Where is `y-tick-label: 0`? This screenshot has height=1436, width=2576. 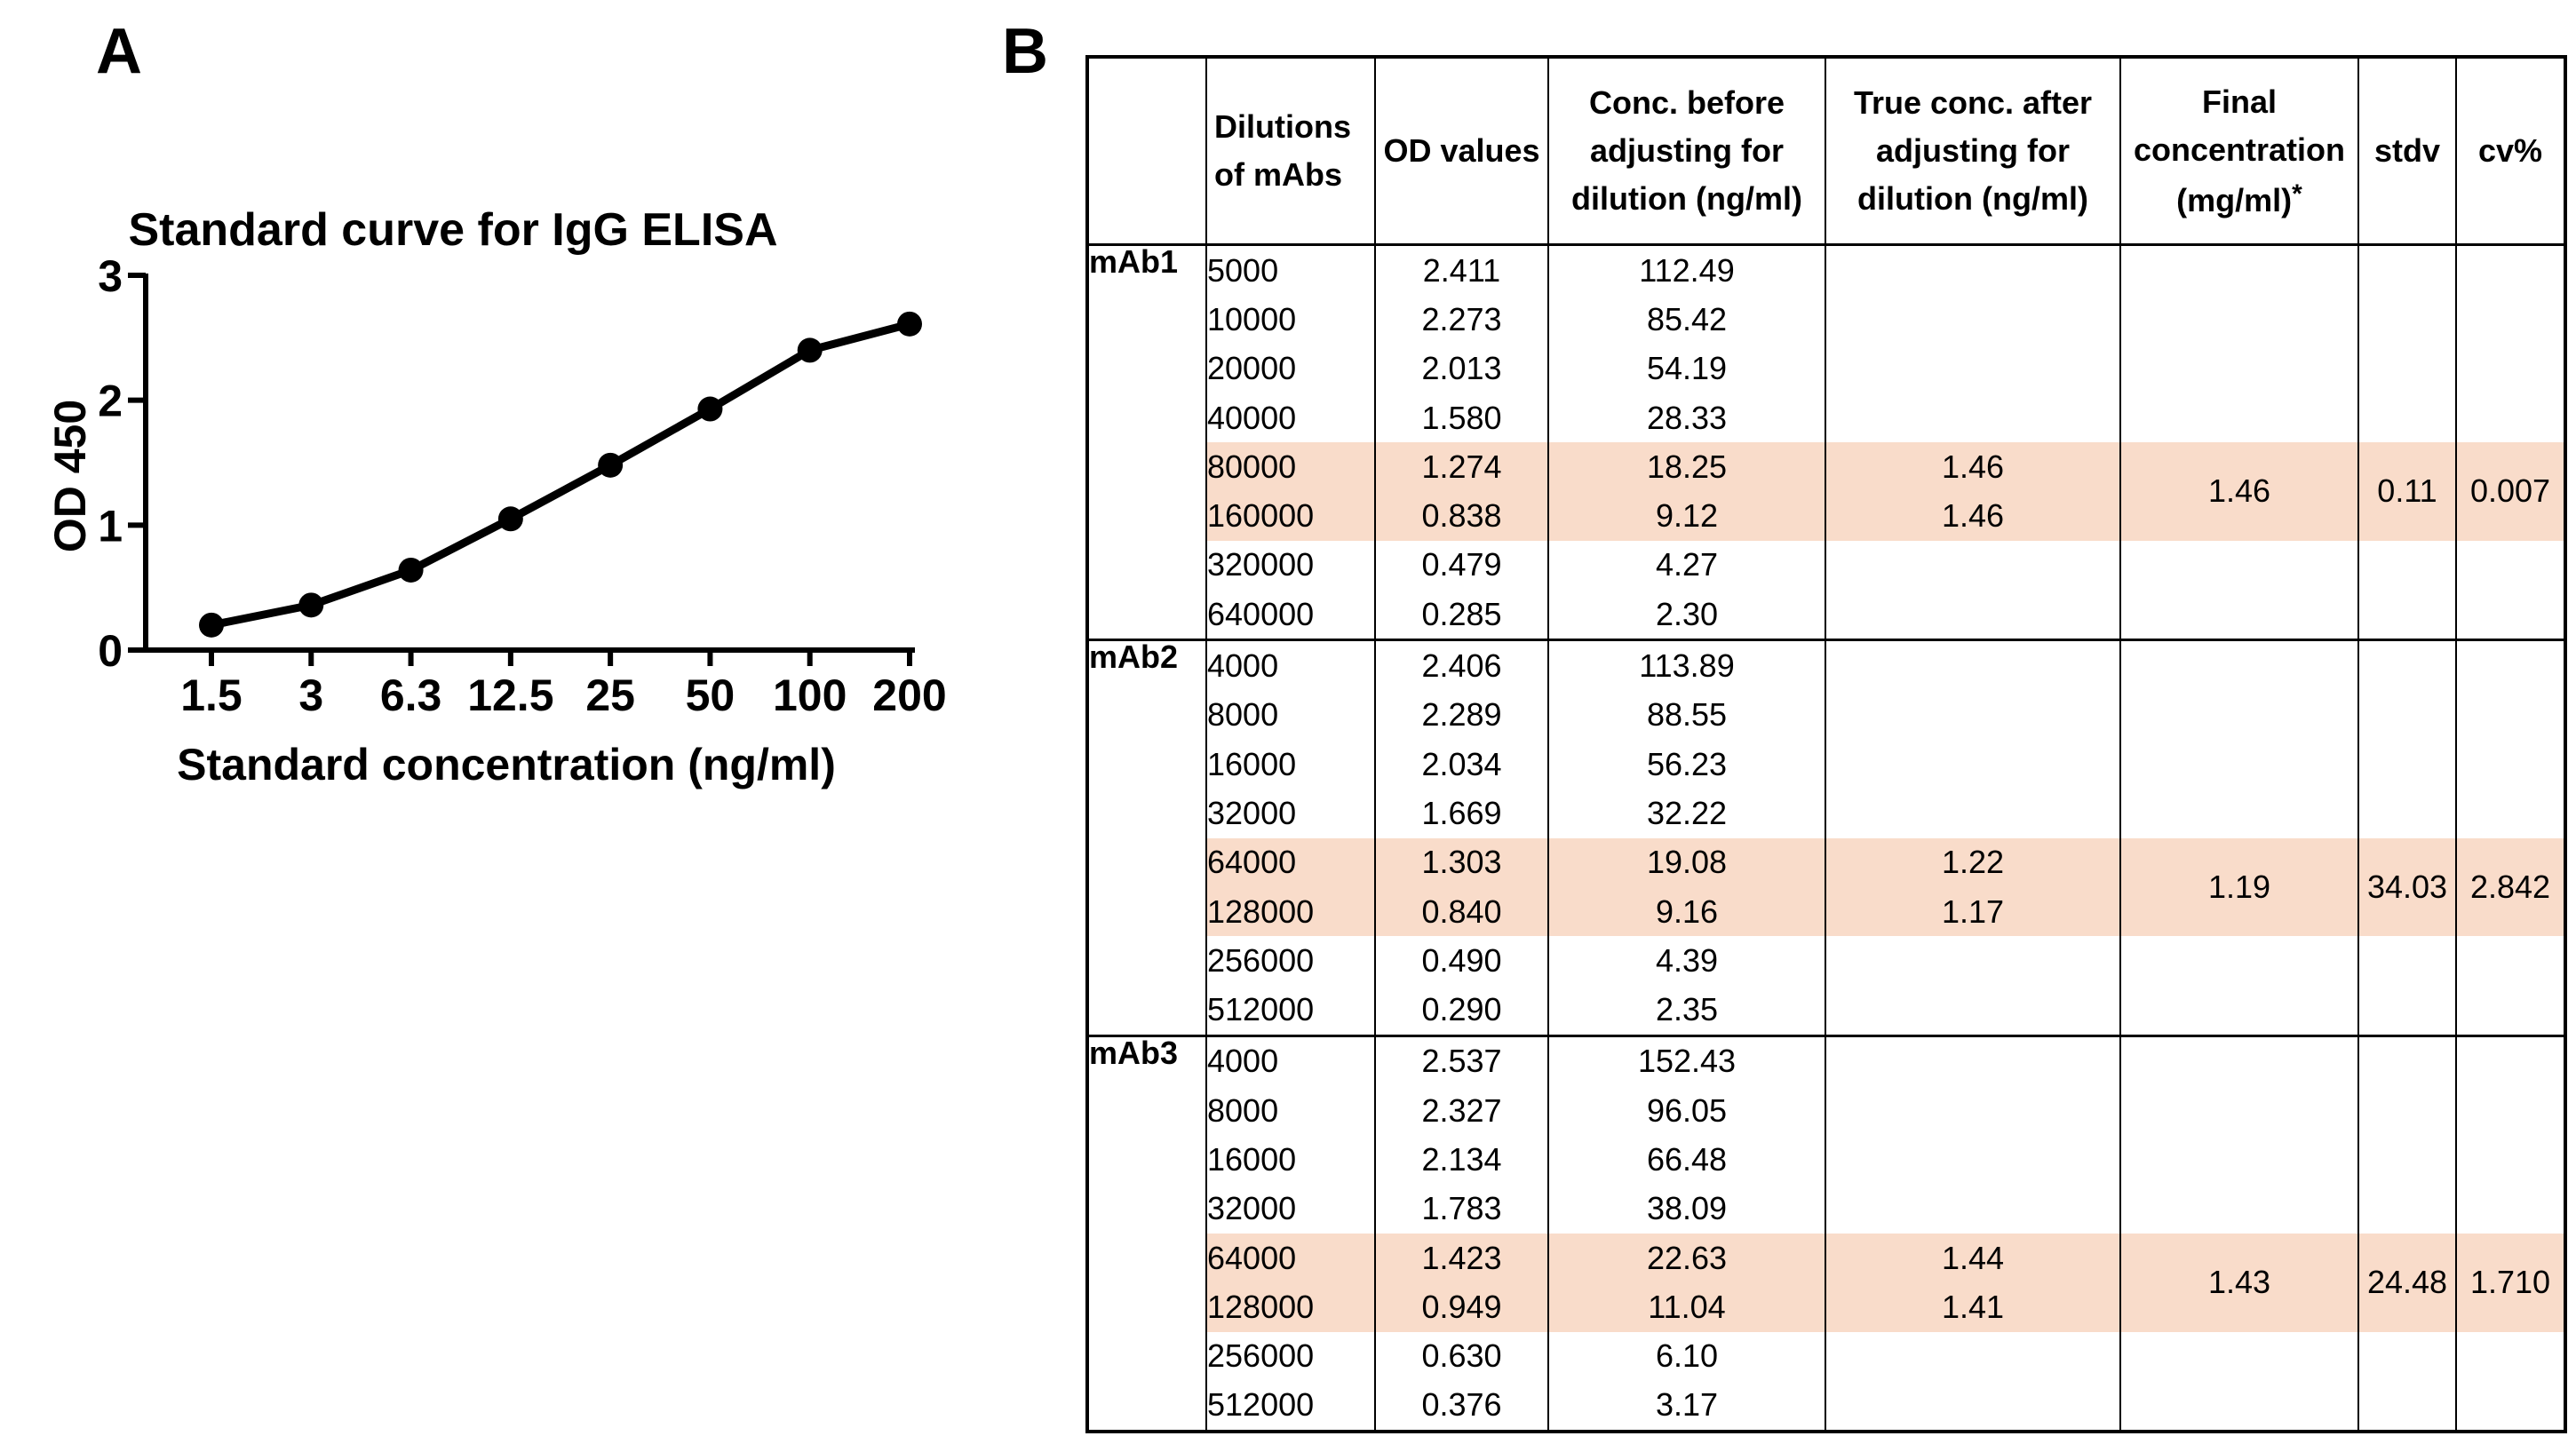
y-tick-label: 0 is located at coordinates (110, 651).